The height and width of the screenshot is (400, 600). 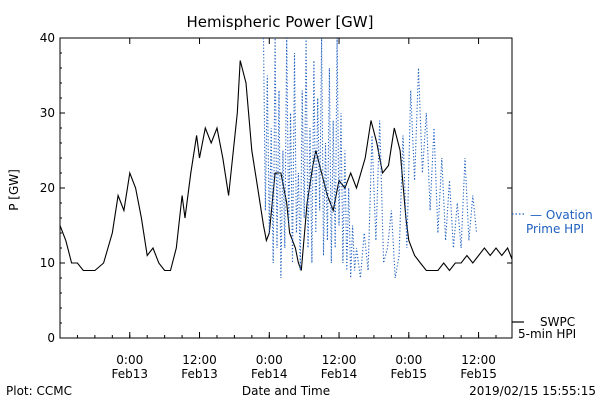 I want to click on y-tick-label: 40, so click(x=47, y=38).